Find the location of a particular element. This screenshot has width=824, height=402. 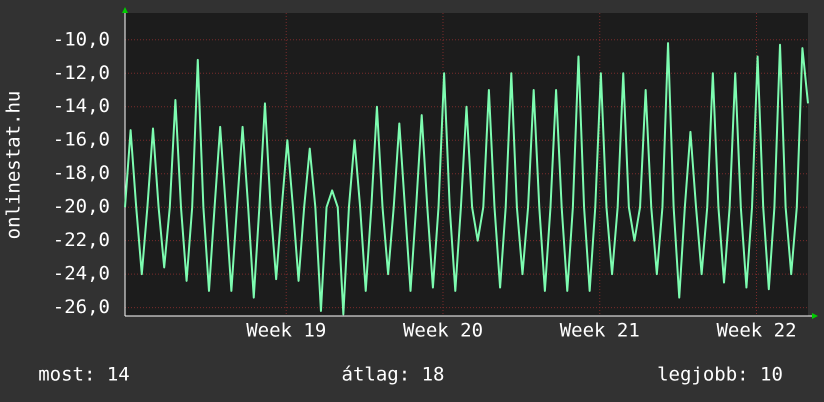

y-tick-label: -22,0 is located at coordinates (81, 240).